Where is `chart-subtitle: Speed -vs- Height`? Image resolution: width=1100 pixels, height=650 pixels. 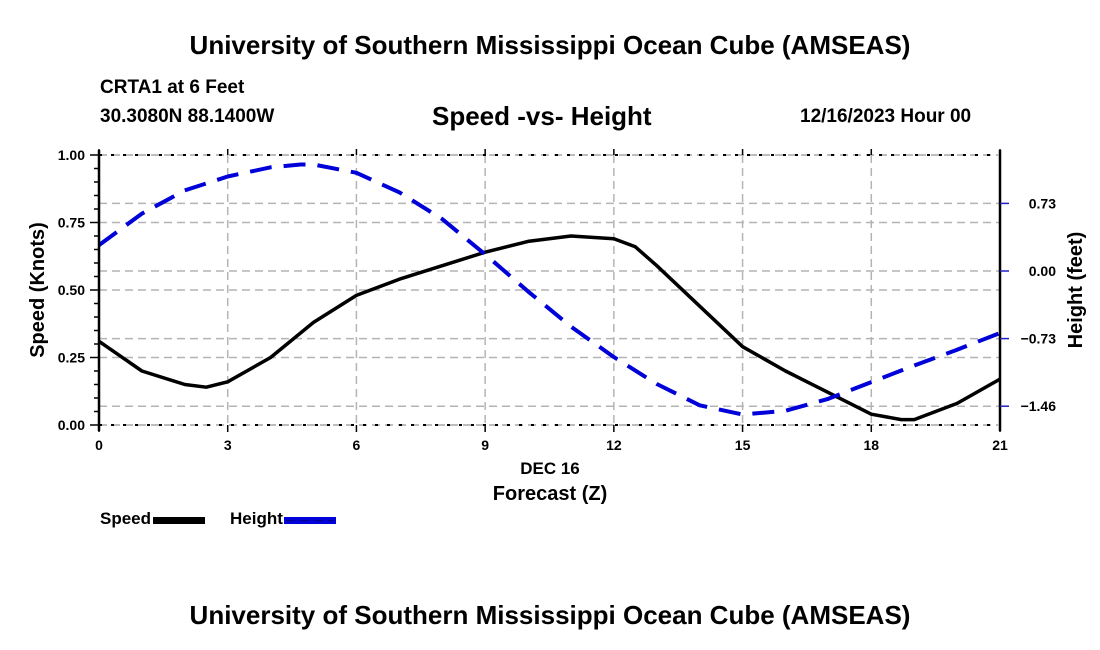
chart-subtitle: Speed -vs- Height is located at coordinates (542, 116).